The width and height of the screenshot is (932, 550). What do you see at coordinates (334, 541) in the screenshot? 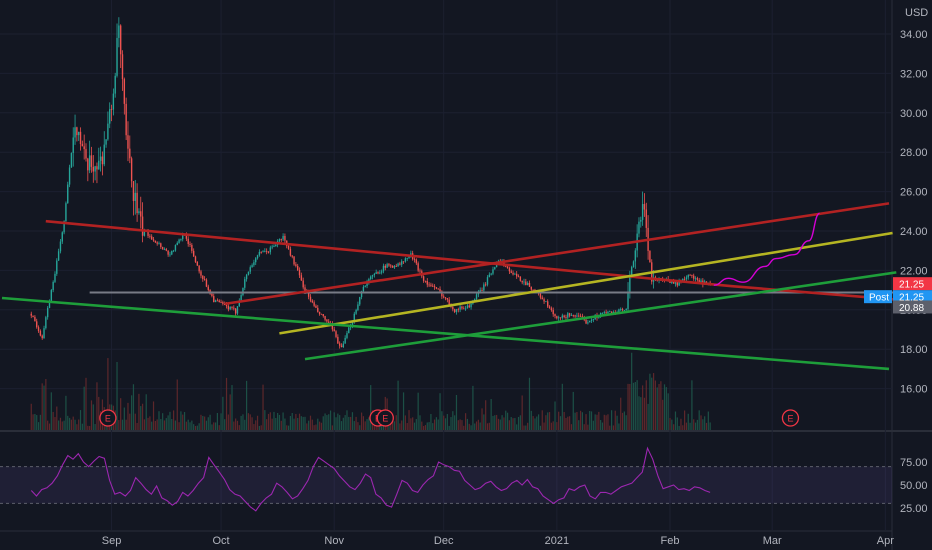
I see `time-tick-label: Nov` at bounding box center [334, 541].